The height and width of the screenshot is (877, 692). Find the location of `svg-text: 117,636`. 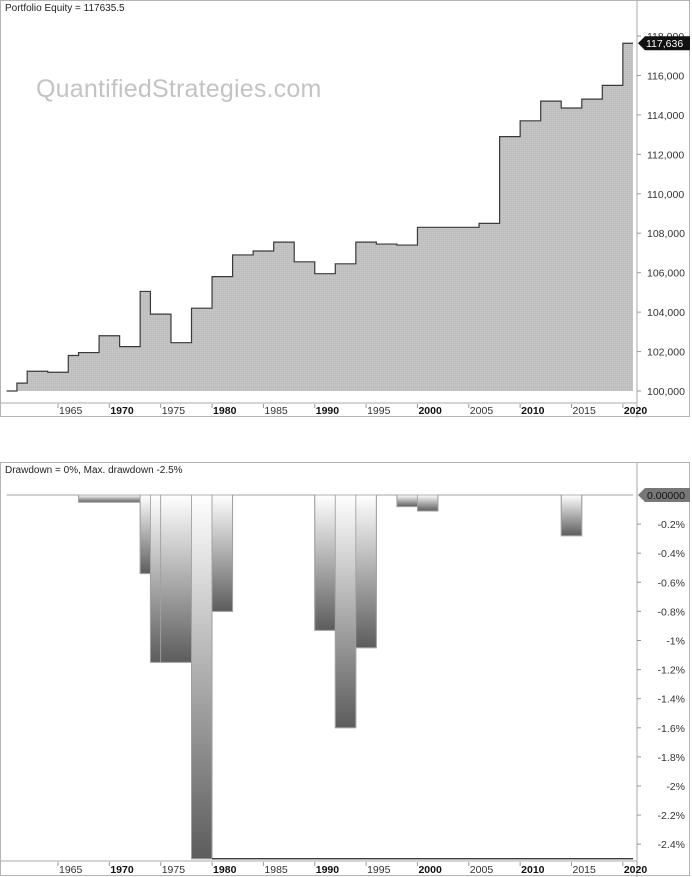

svg-text: 117,636 is located at coordinates (664, 44).